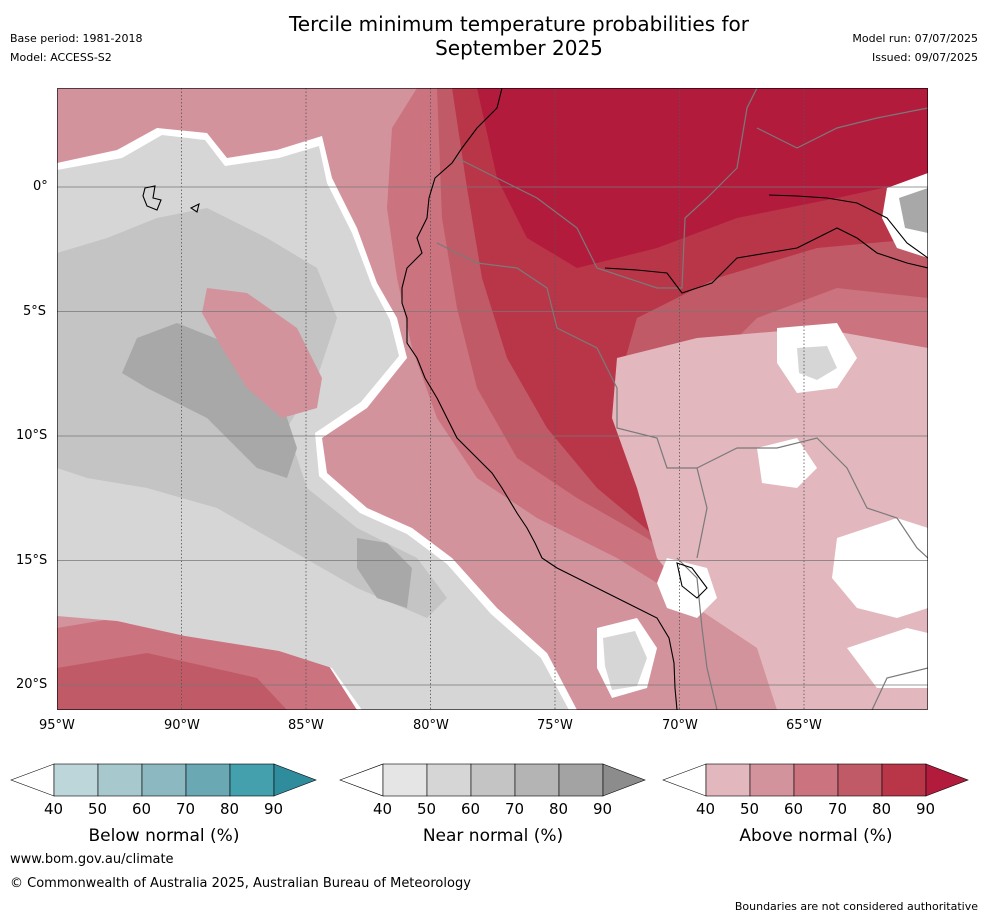  What do you see at coordinates (794, 809) in the screenshot?
I see `cb-above-tick-60: 60` at bounding box center [794, 809].